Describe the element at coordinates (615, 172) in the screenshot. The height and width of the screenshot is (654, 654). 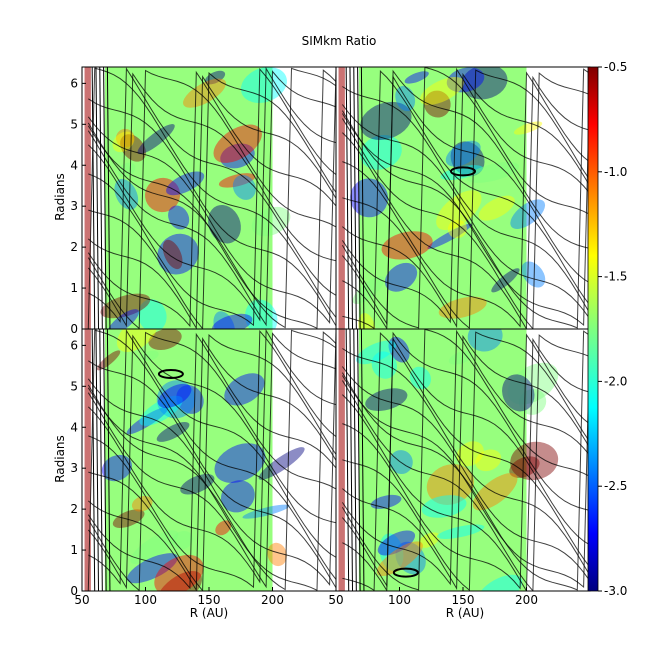
I see `colorbar-tick-label: -1.0` at that location.